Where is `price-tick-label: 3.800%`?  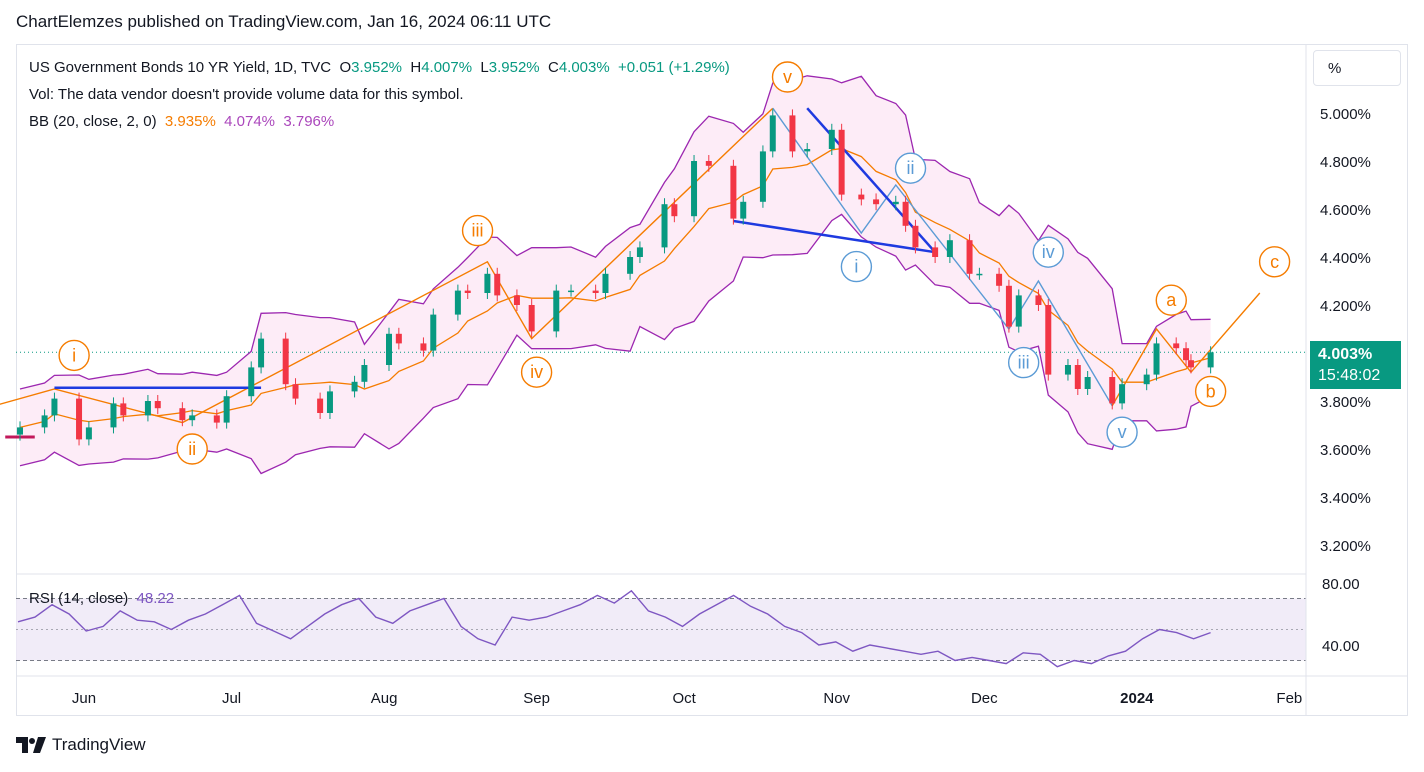
price-tick-label: 3.800% is located at coordinates (1345, 402).